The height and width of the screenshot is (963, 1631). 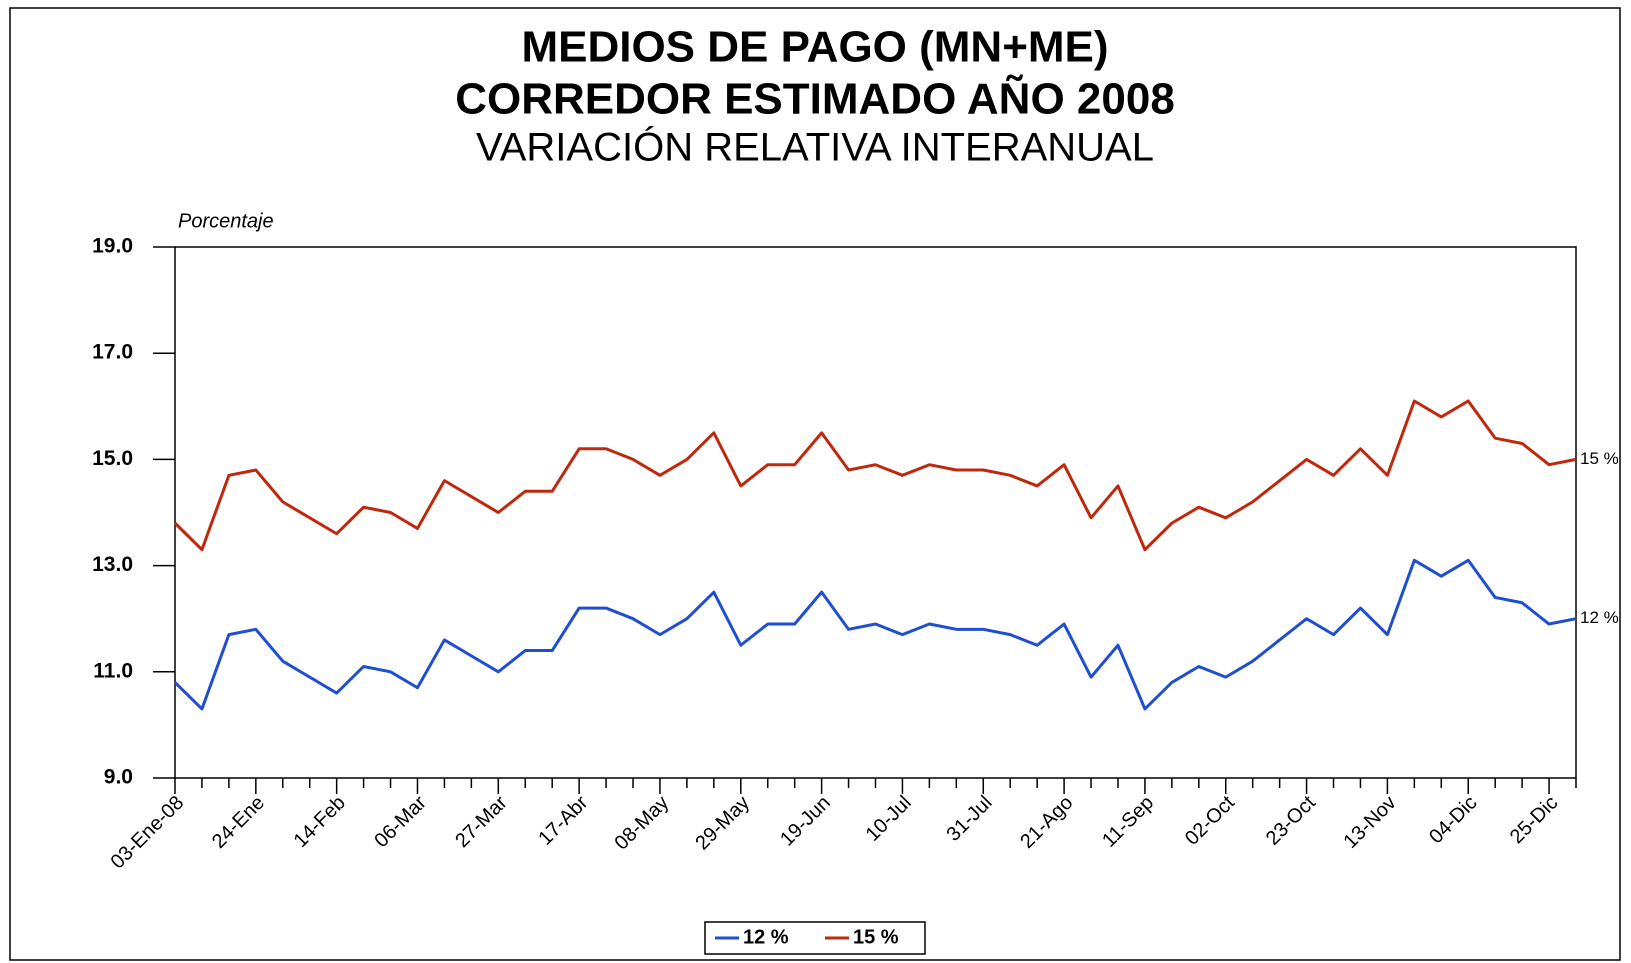 I want to click on x-tick-label: 24-Ene, so click(x=238, y=822).